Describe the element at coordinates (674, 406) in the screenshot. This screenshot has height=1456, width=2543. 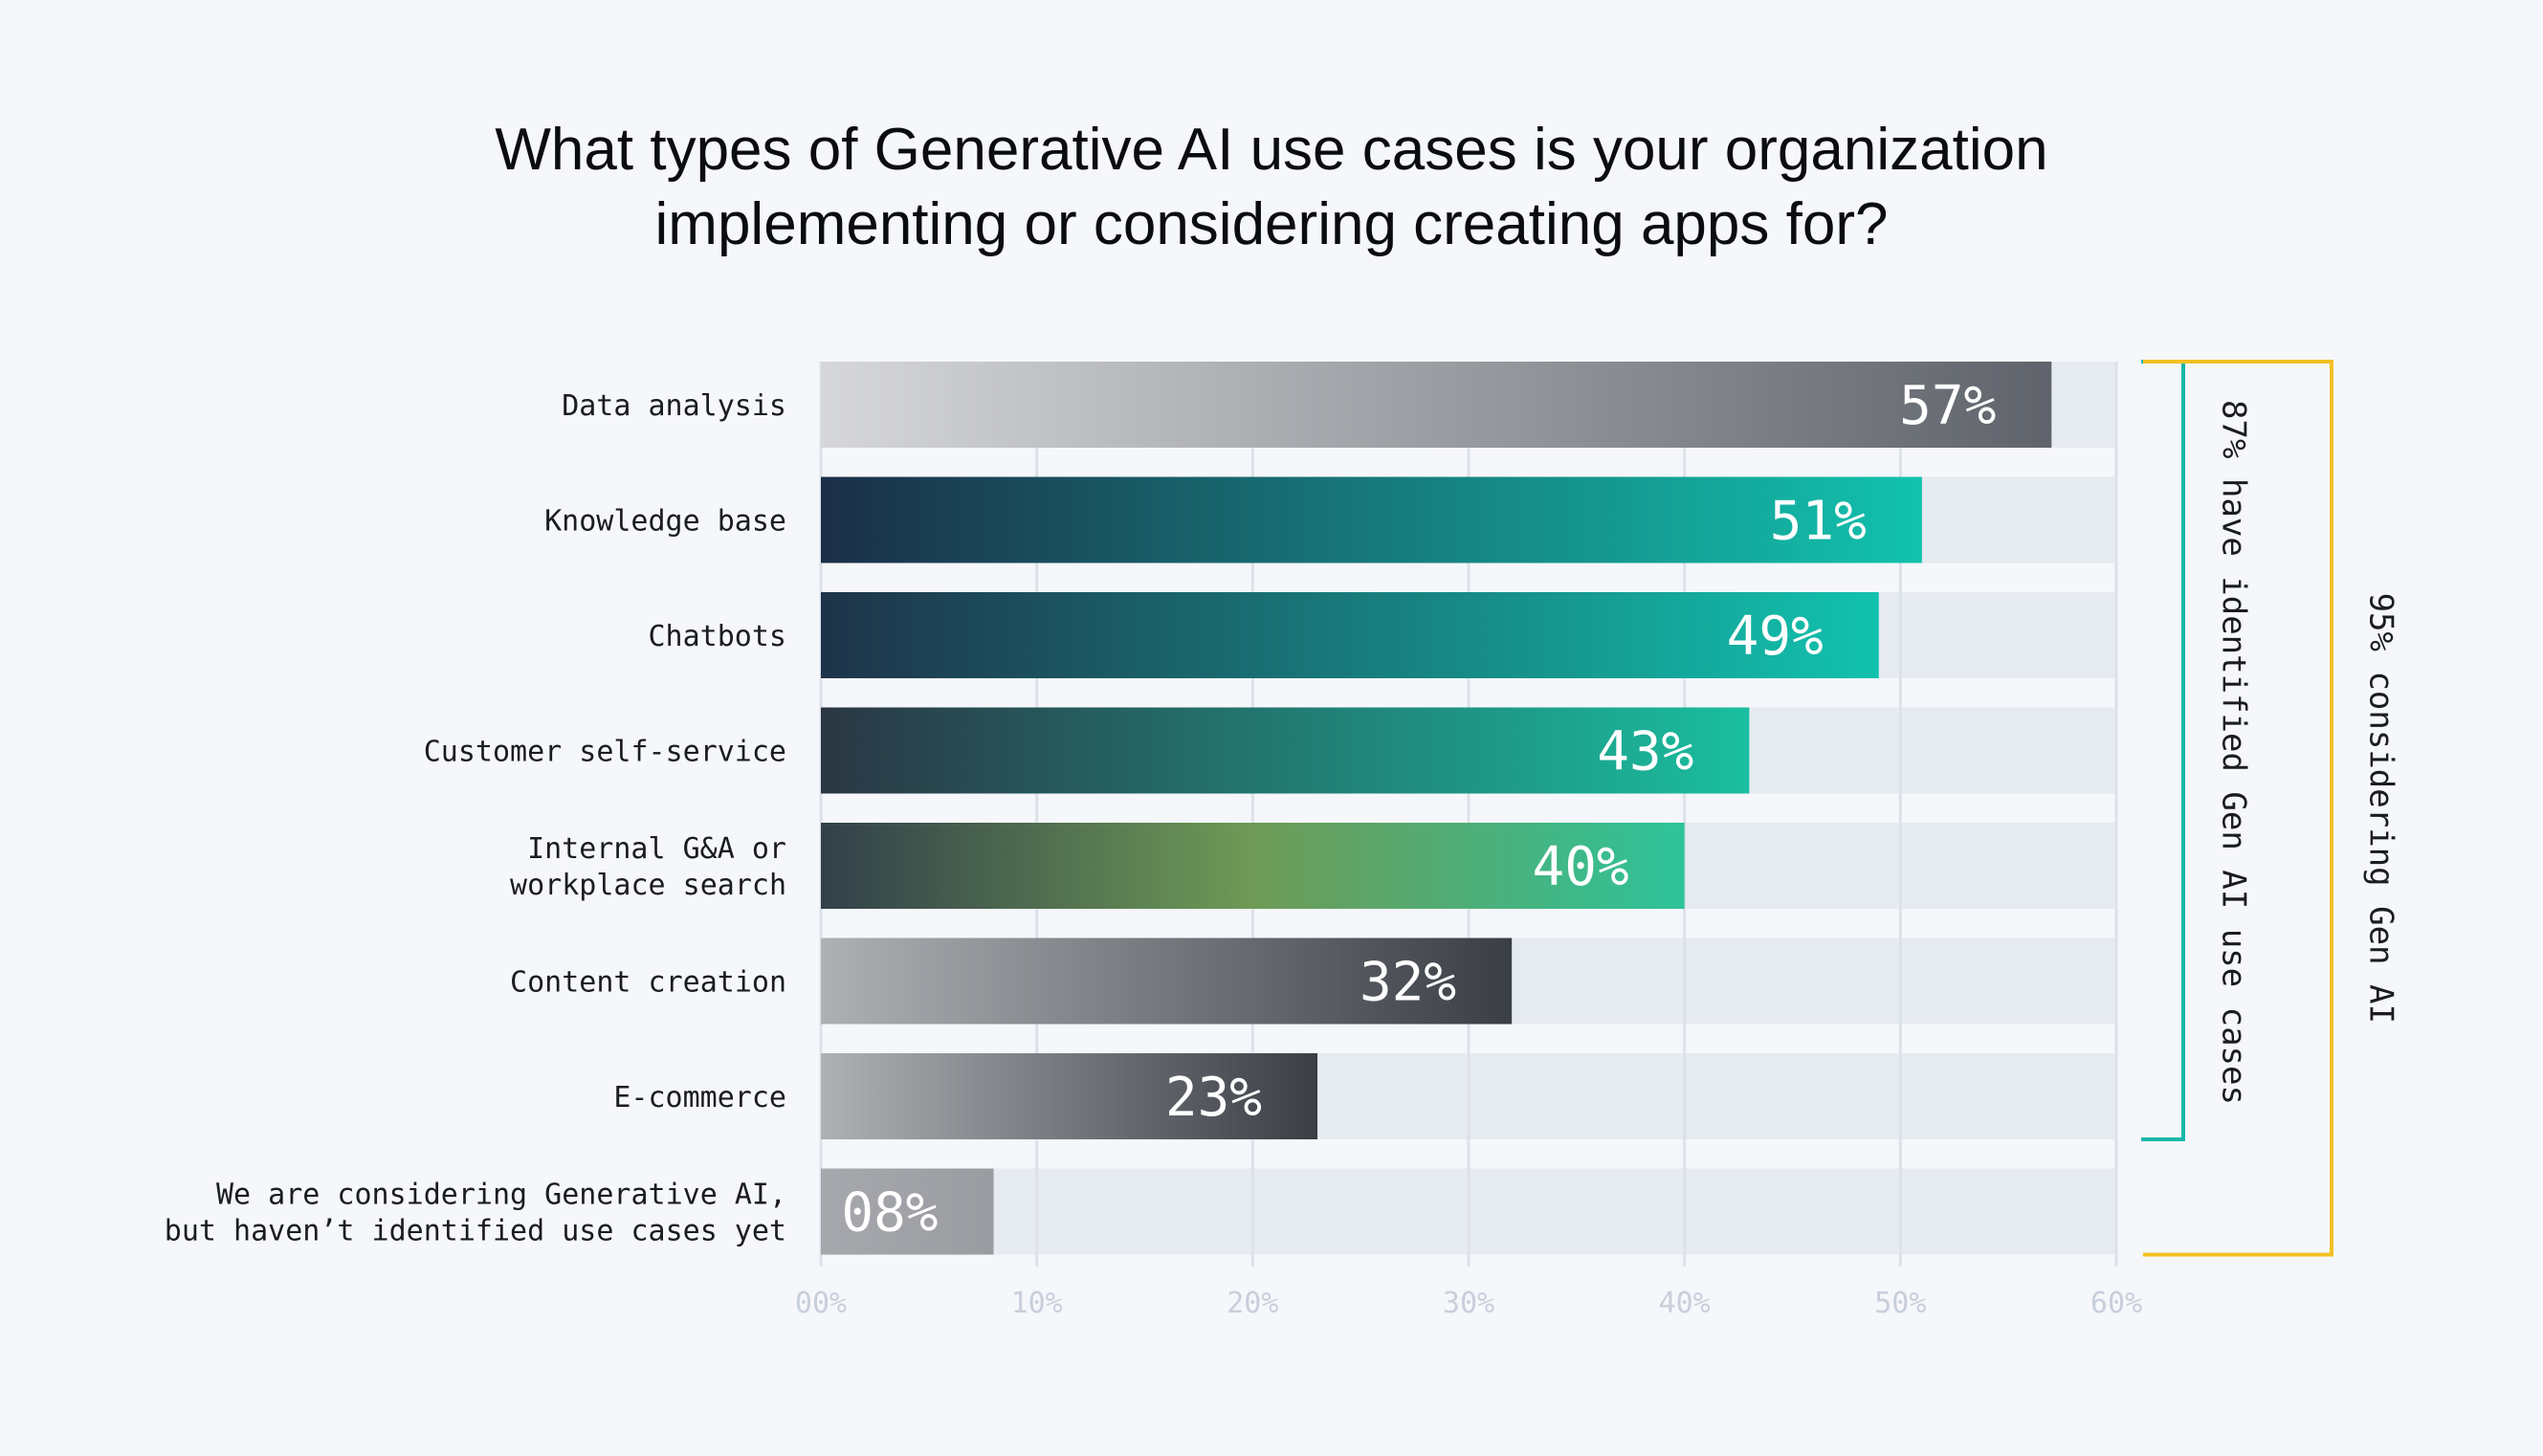
I see `category-label: Data analysis` at that location.